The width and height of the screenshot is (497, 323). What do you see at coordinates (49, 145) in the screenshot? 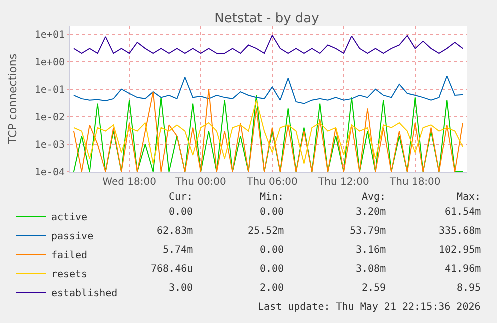
I see `y-tick-label: 1e-03` at bounding box center [49, 145].